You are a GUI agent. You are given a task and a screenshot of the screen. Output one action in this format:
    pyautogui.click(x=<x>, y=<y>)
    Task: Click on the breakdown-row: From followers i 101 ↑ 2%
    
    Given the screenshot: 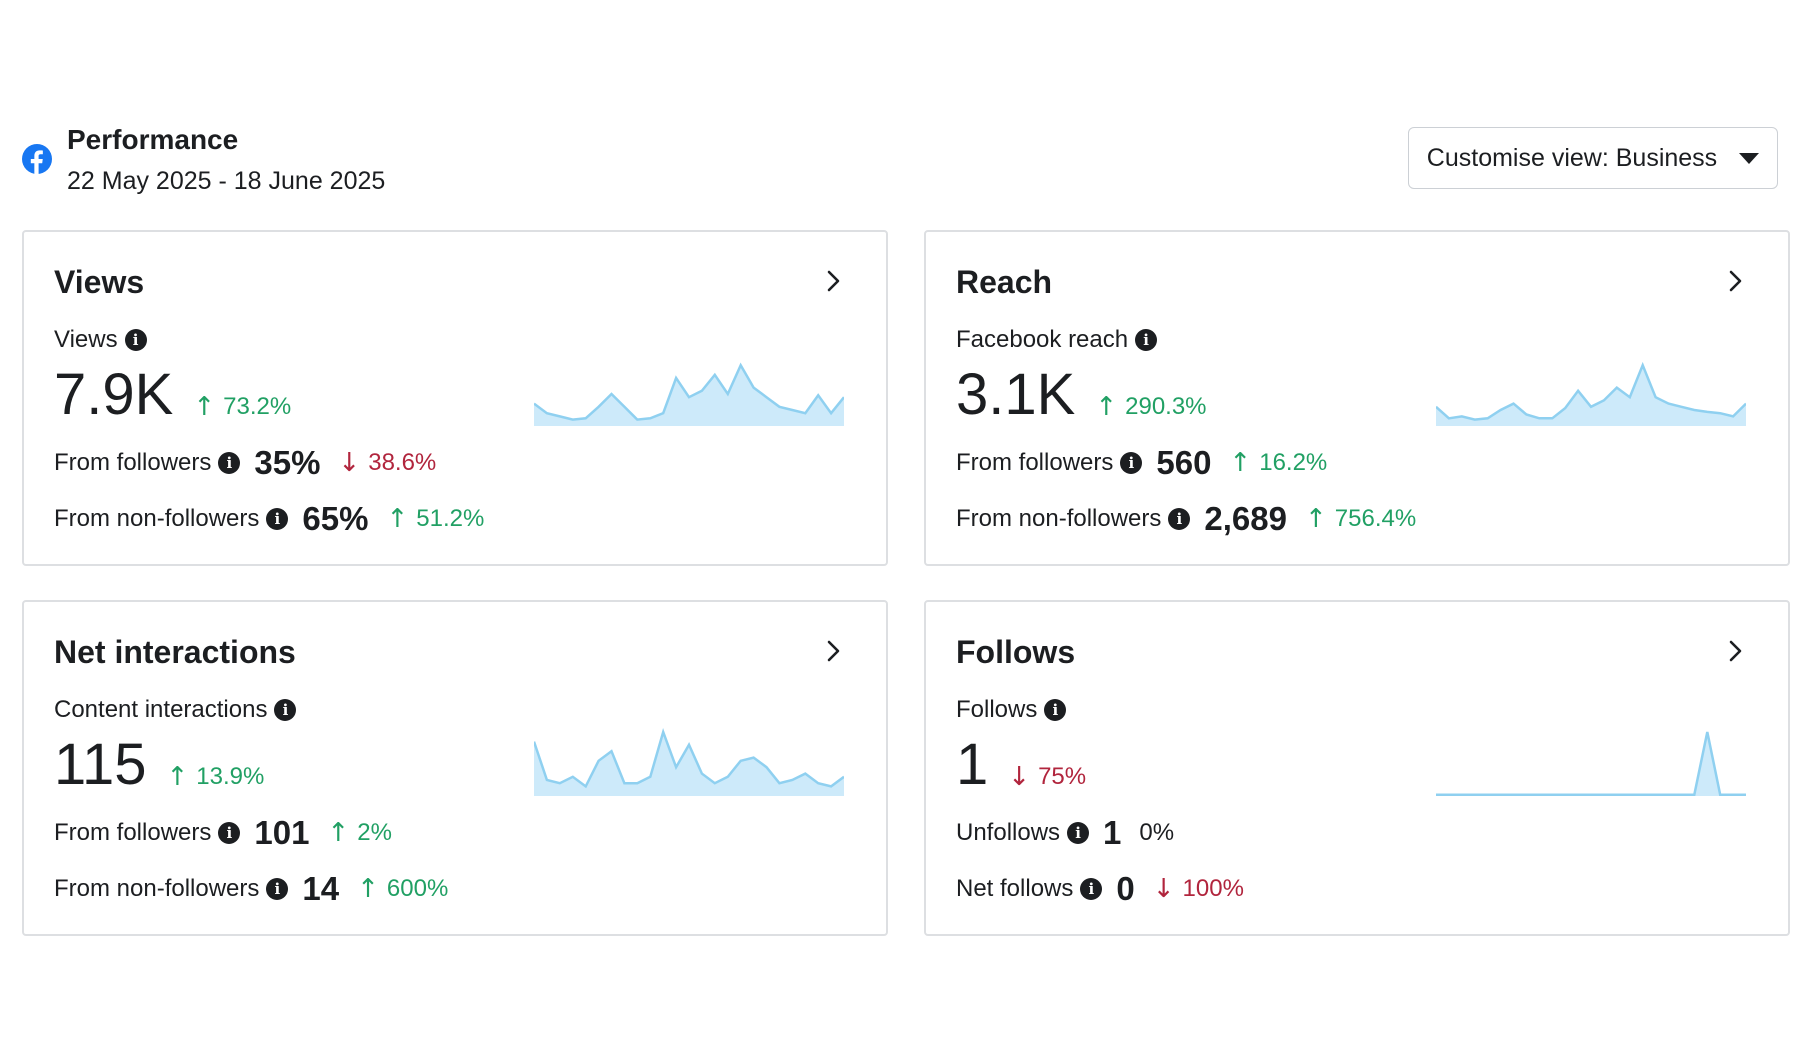 What is the action you would take?
    pyautogui.click(x=223, y=833)
    